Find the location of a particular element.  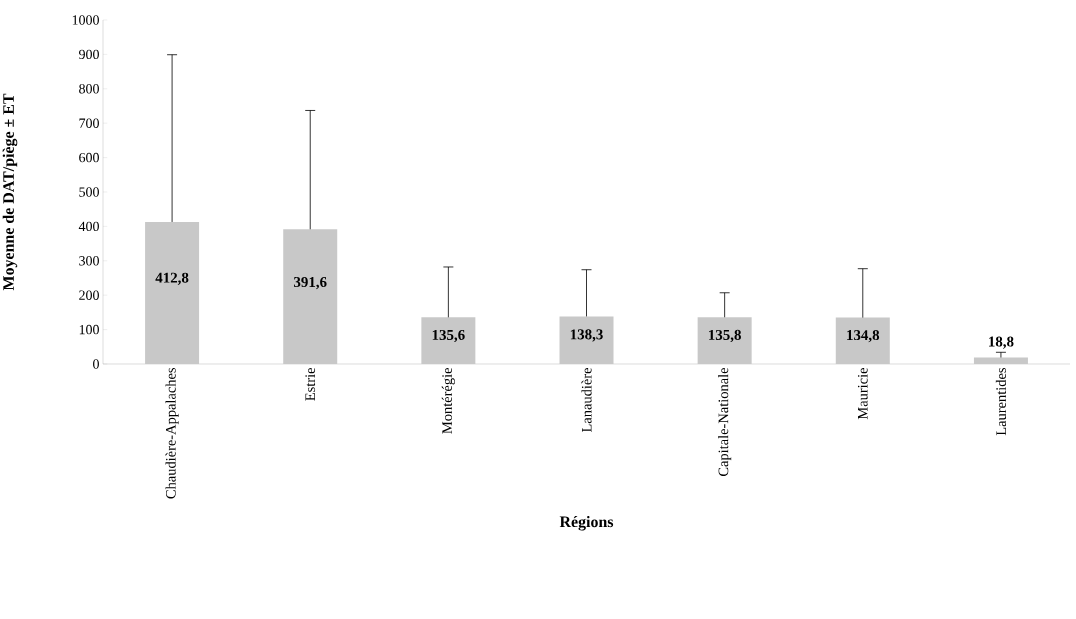

data-label: 135,6 is located at coordinates (448, 336).